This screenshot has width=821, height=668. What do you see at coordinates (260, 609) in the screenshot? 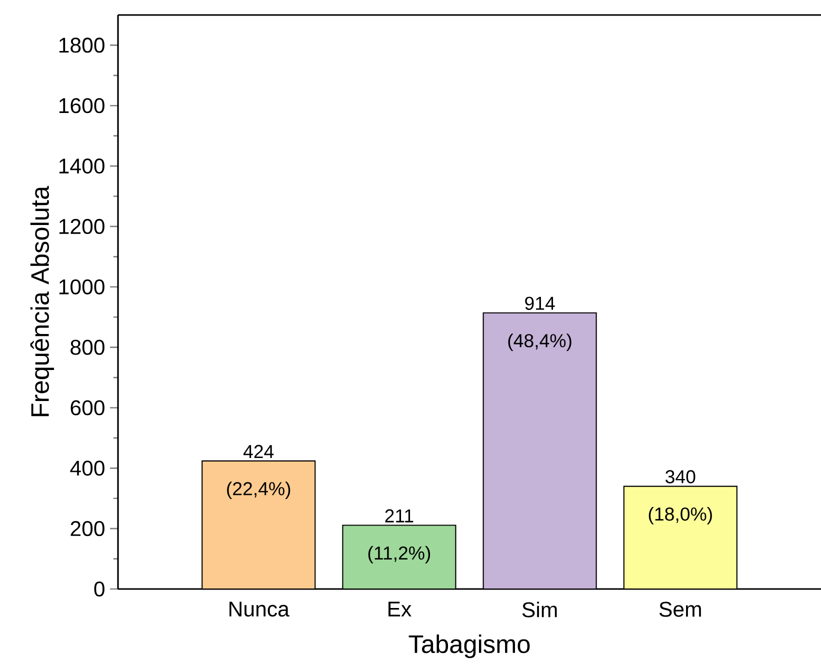
I see `x-tick-label: Nunca` at bounding box center [260, 609].